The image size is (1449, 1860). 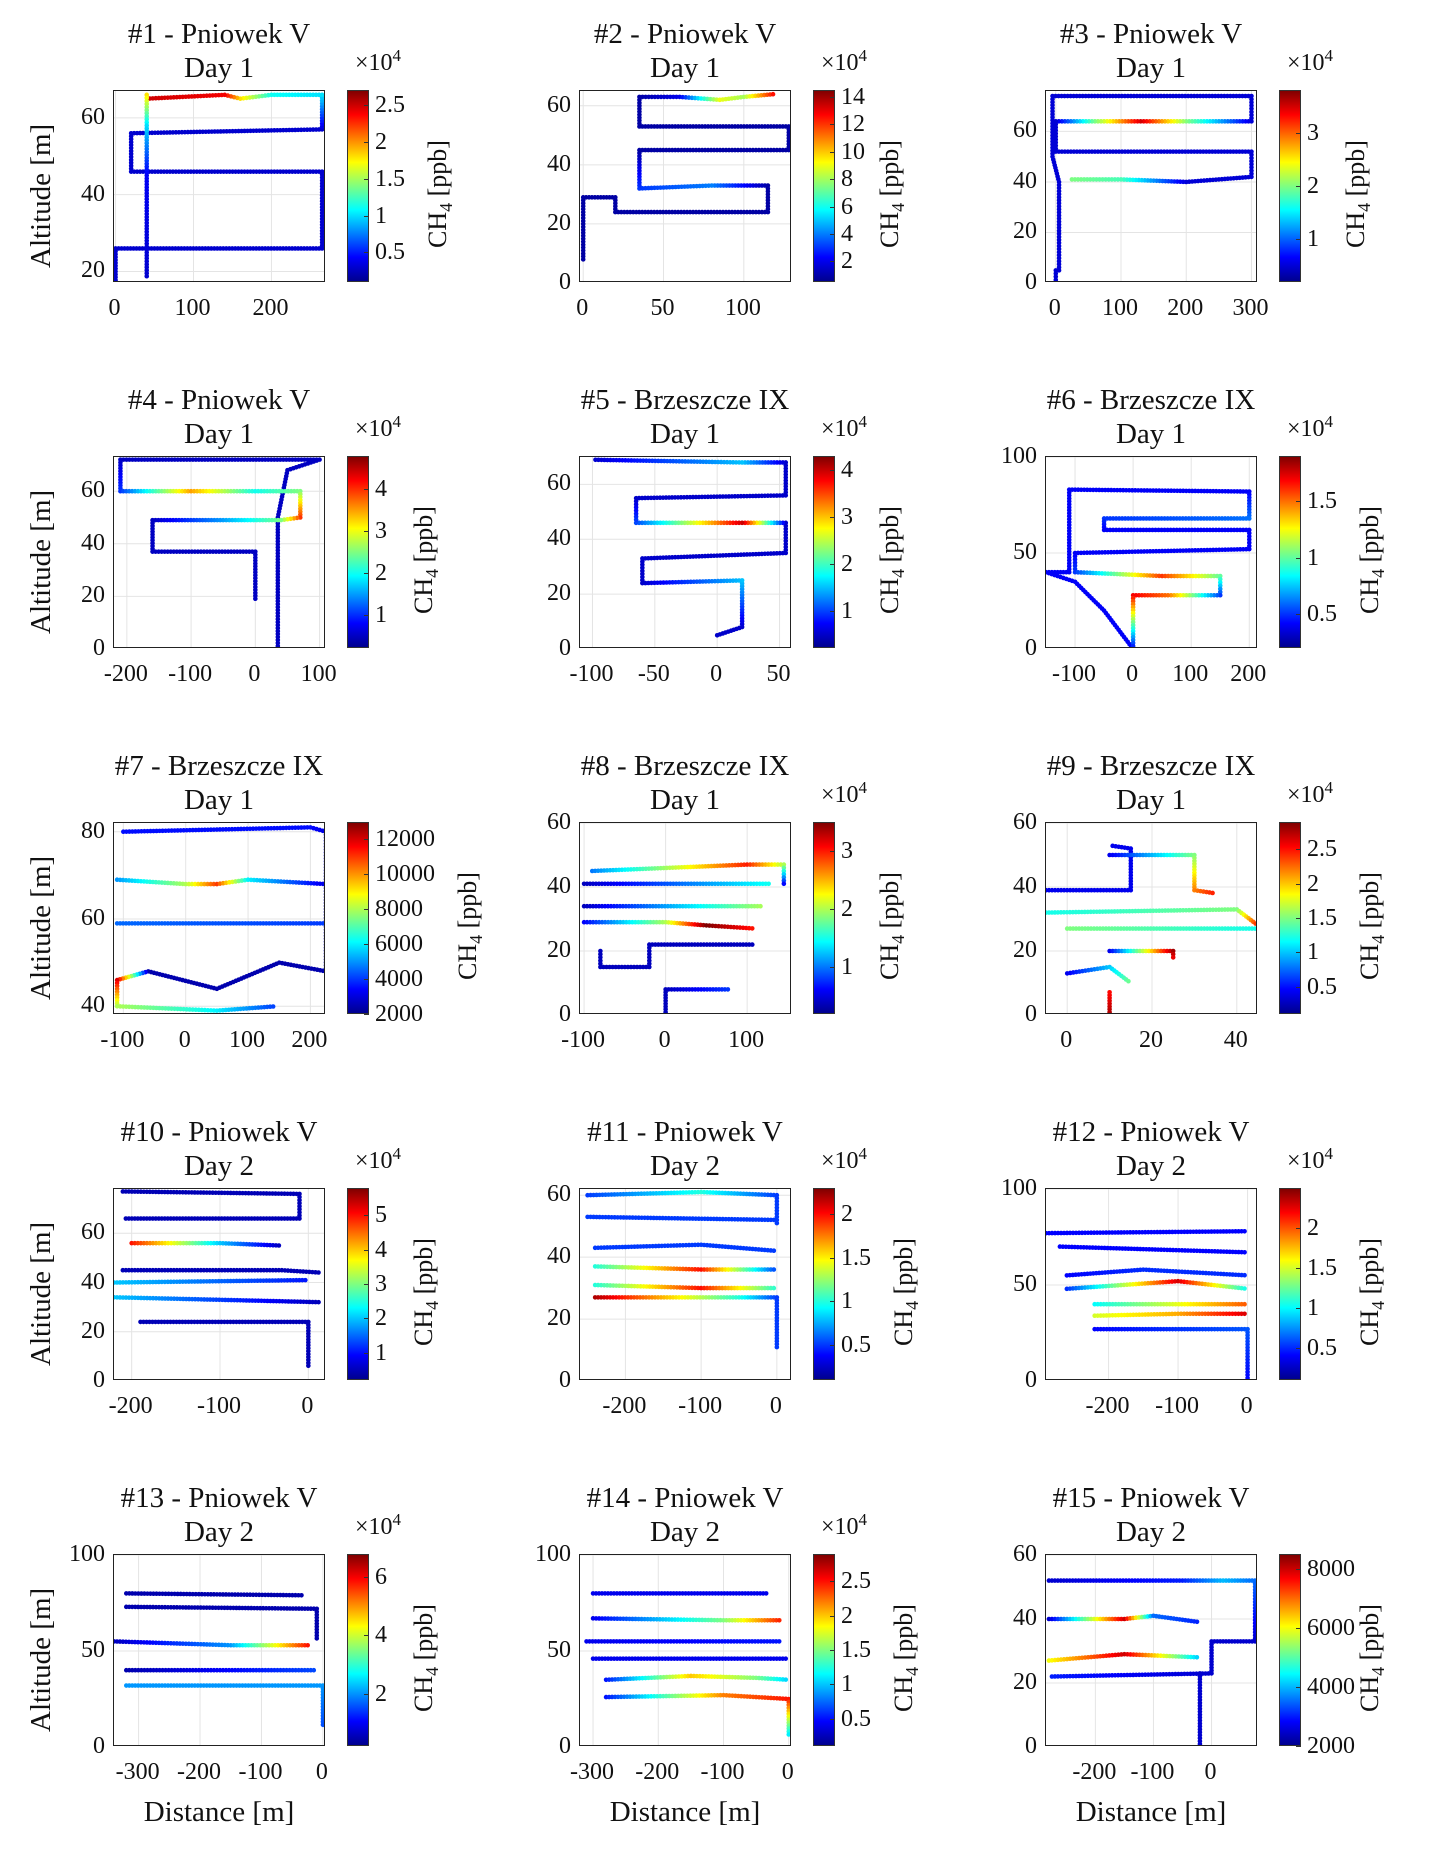 What do you see at coordinates (1151, 1040) in the screenshot?
I see `x-tick-label: 20` at bounding box center [1151, 1040].